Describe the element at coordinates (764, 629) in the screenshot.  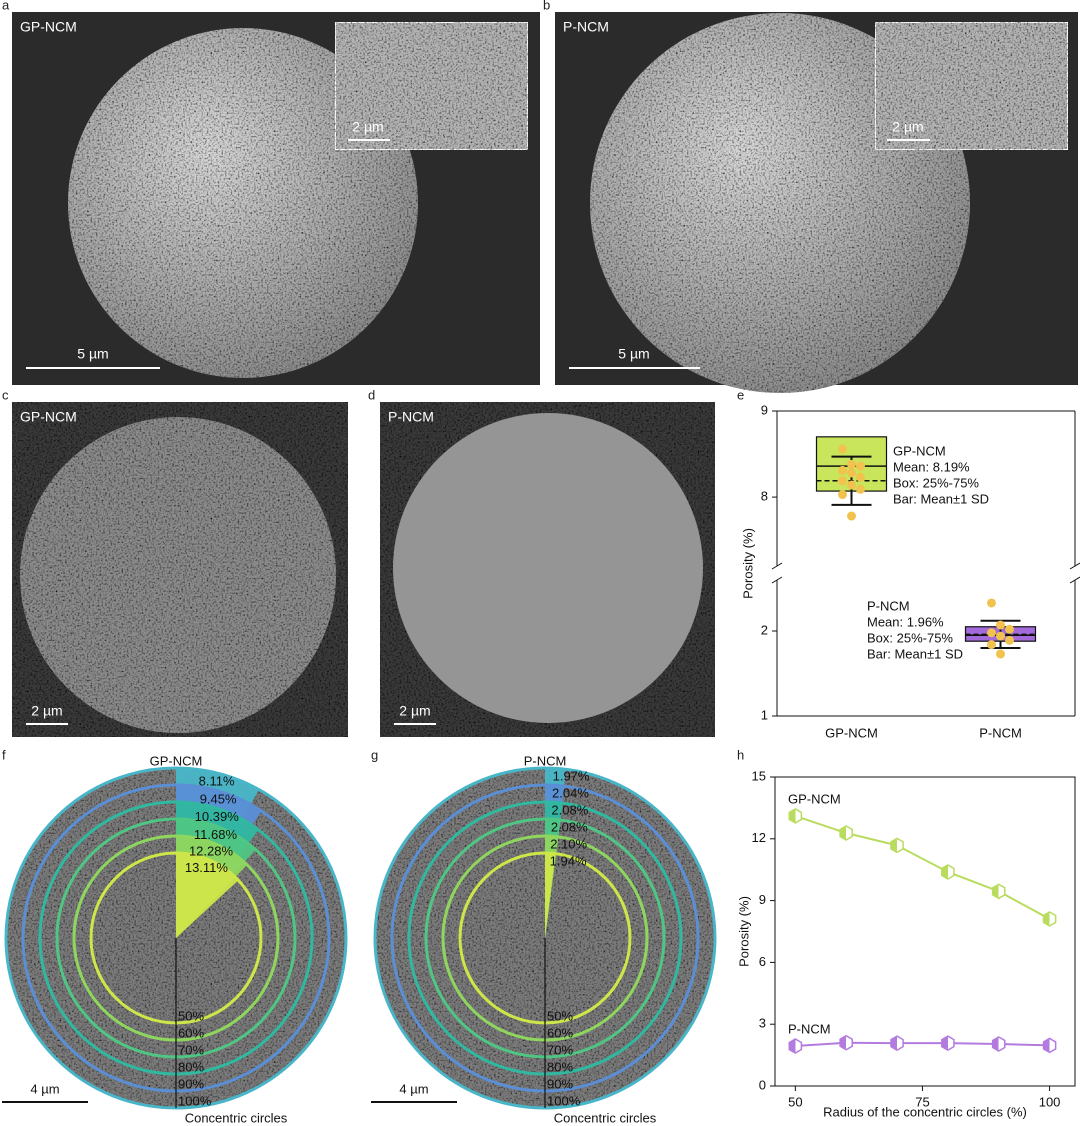
I see `y-tick-label: 2` at that location.